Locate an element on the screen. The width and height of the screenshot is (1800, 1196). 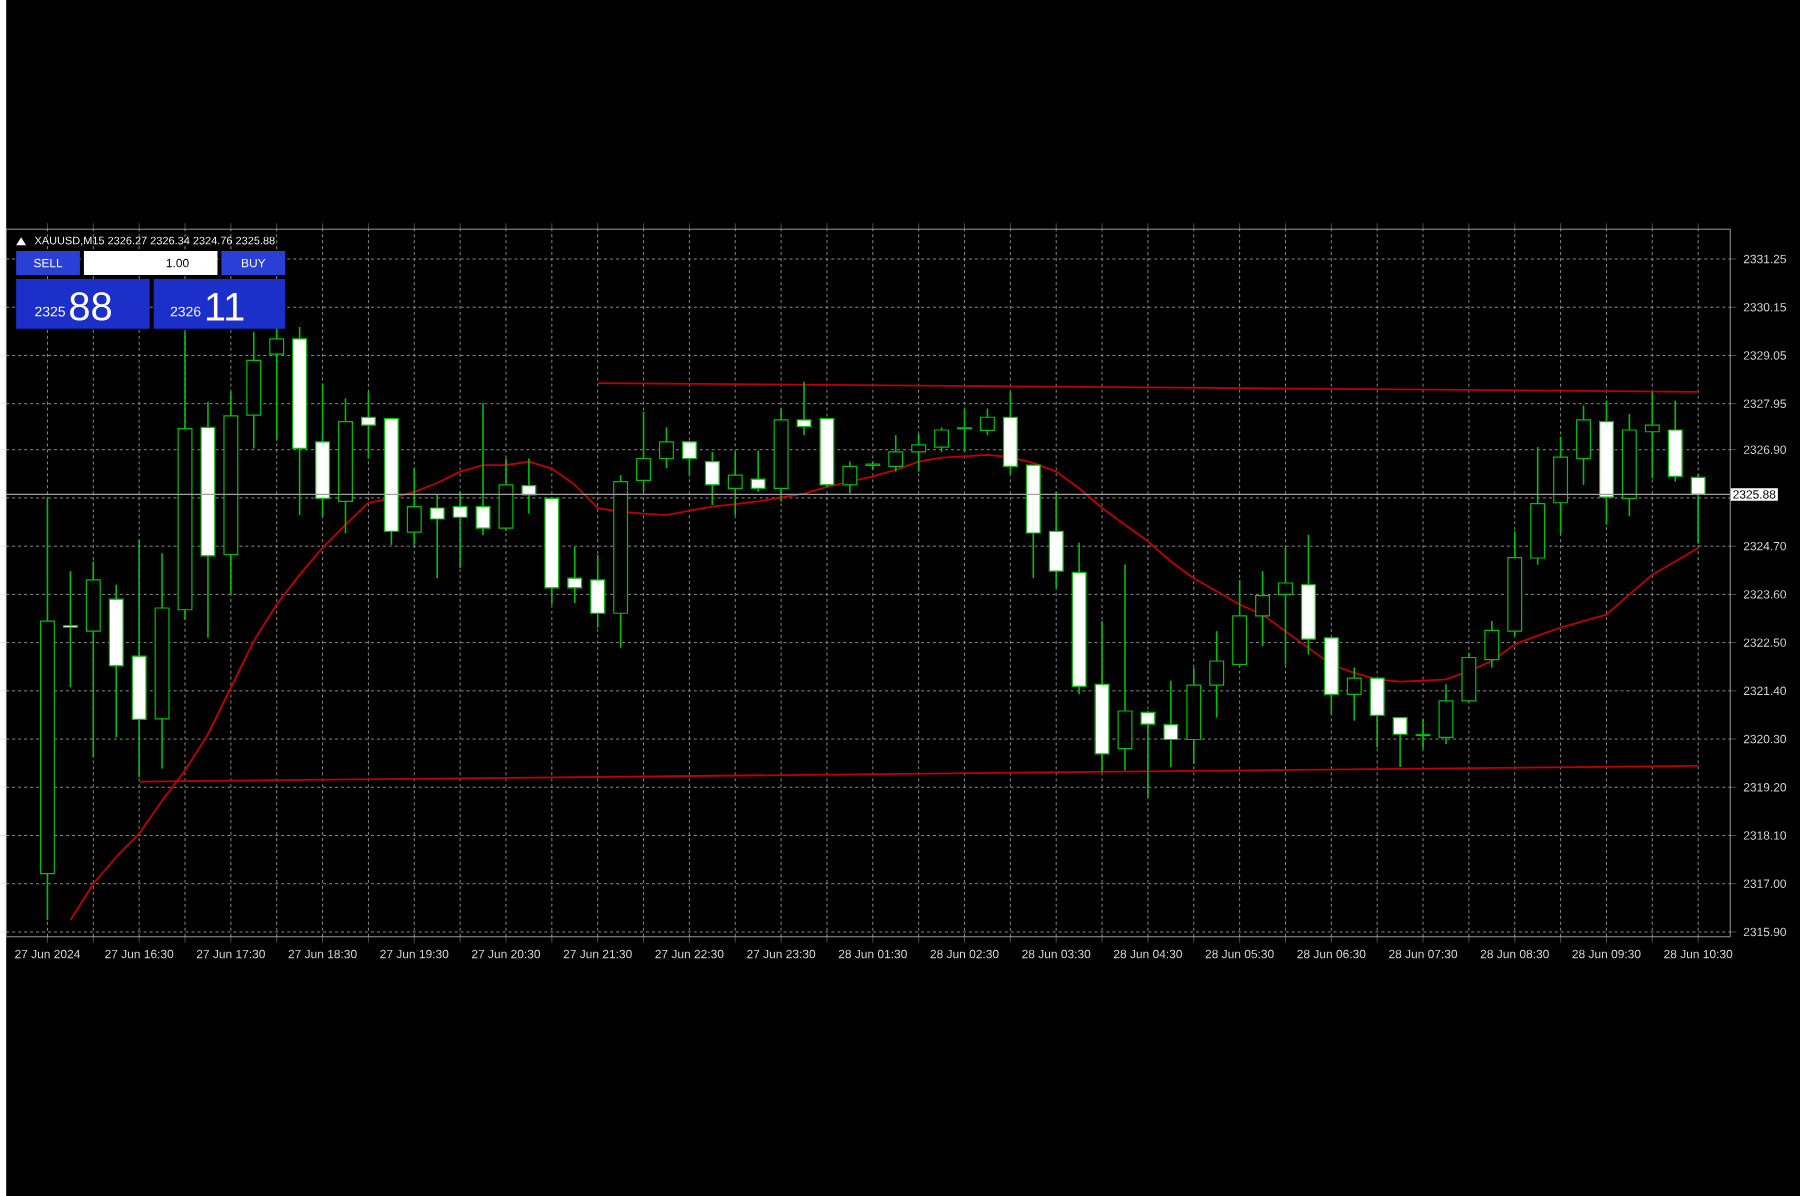
annotation: 11 is located at coordinates (225, 307).